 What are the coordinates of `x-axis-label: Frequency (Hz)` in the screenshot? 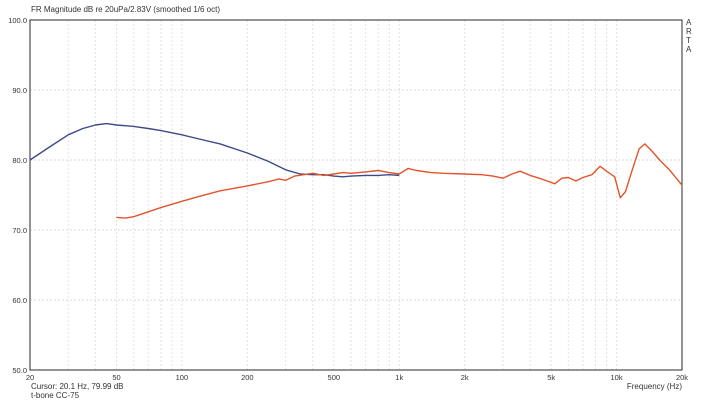 It's located at (654, 386).